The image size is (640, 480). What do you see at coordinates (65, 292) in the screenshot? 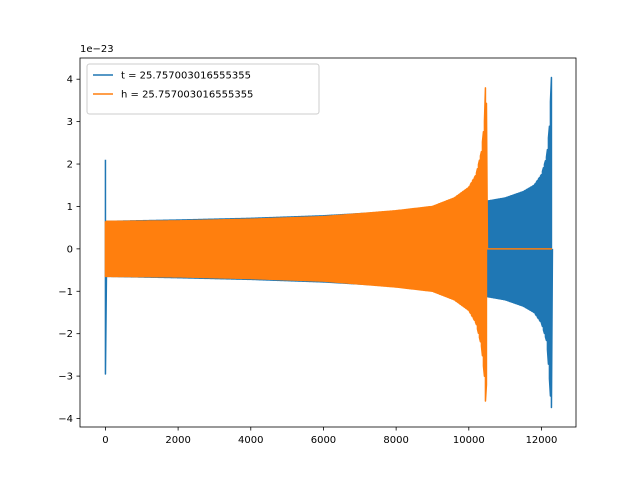
I see `y-tick-label: −1` at bounding box center [65, 292].